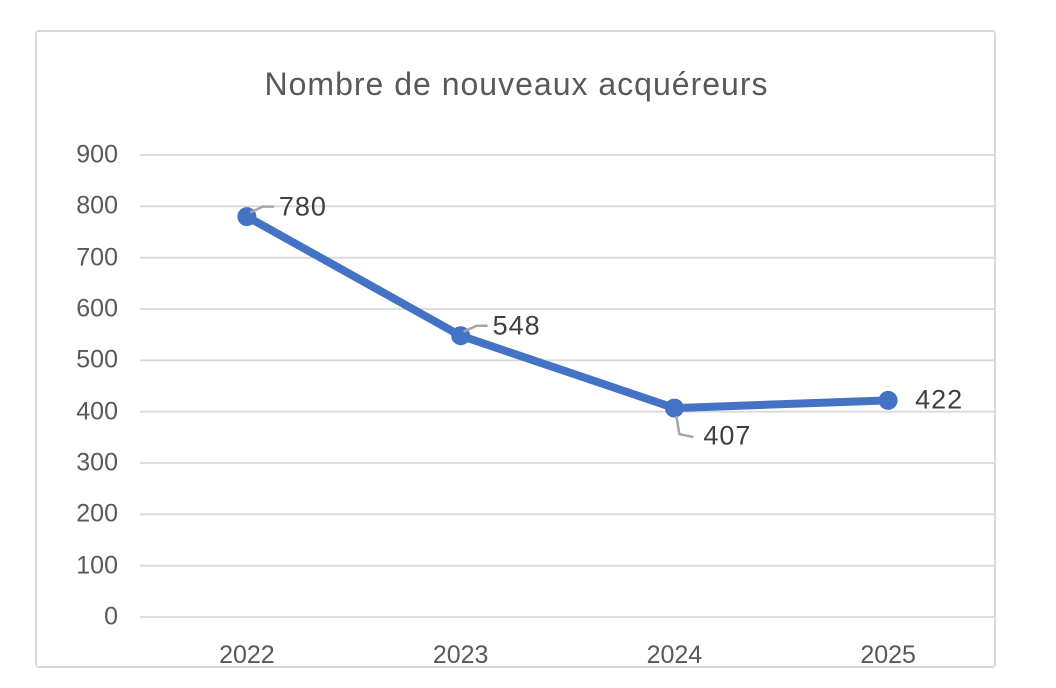 The height and width of the screenshot is (688, 1056). What do you see at coordinates (247, 655) in the screenshot?
I see `x-axis-tick-label: 2022` at bounding box center [247, 655].